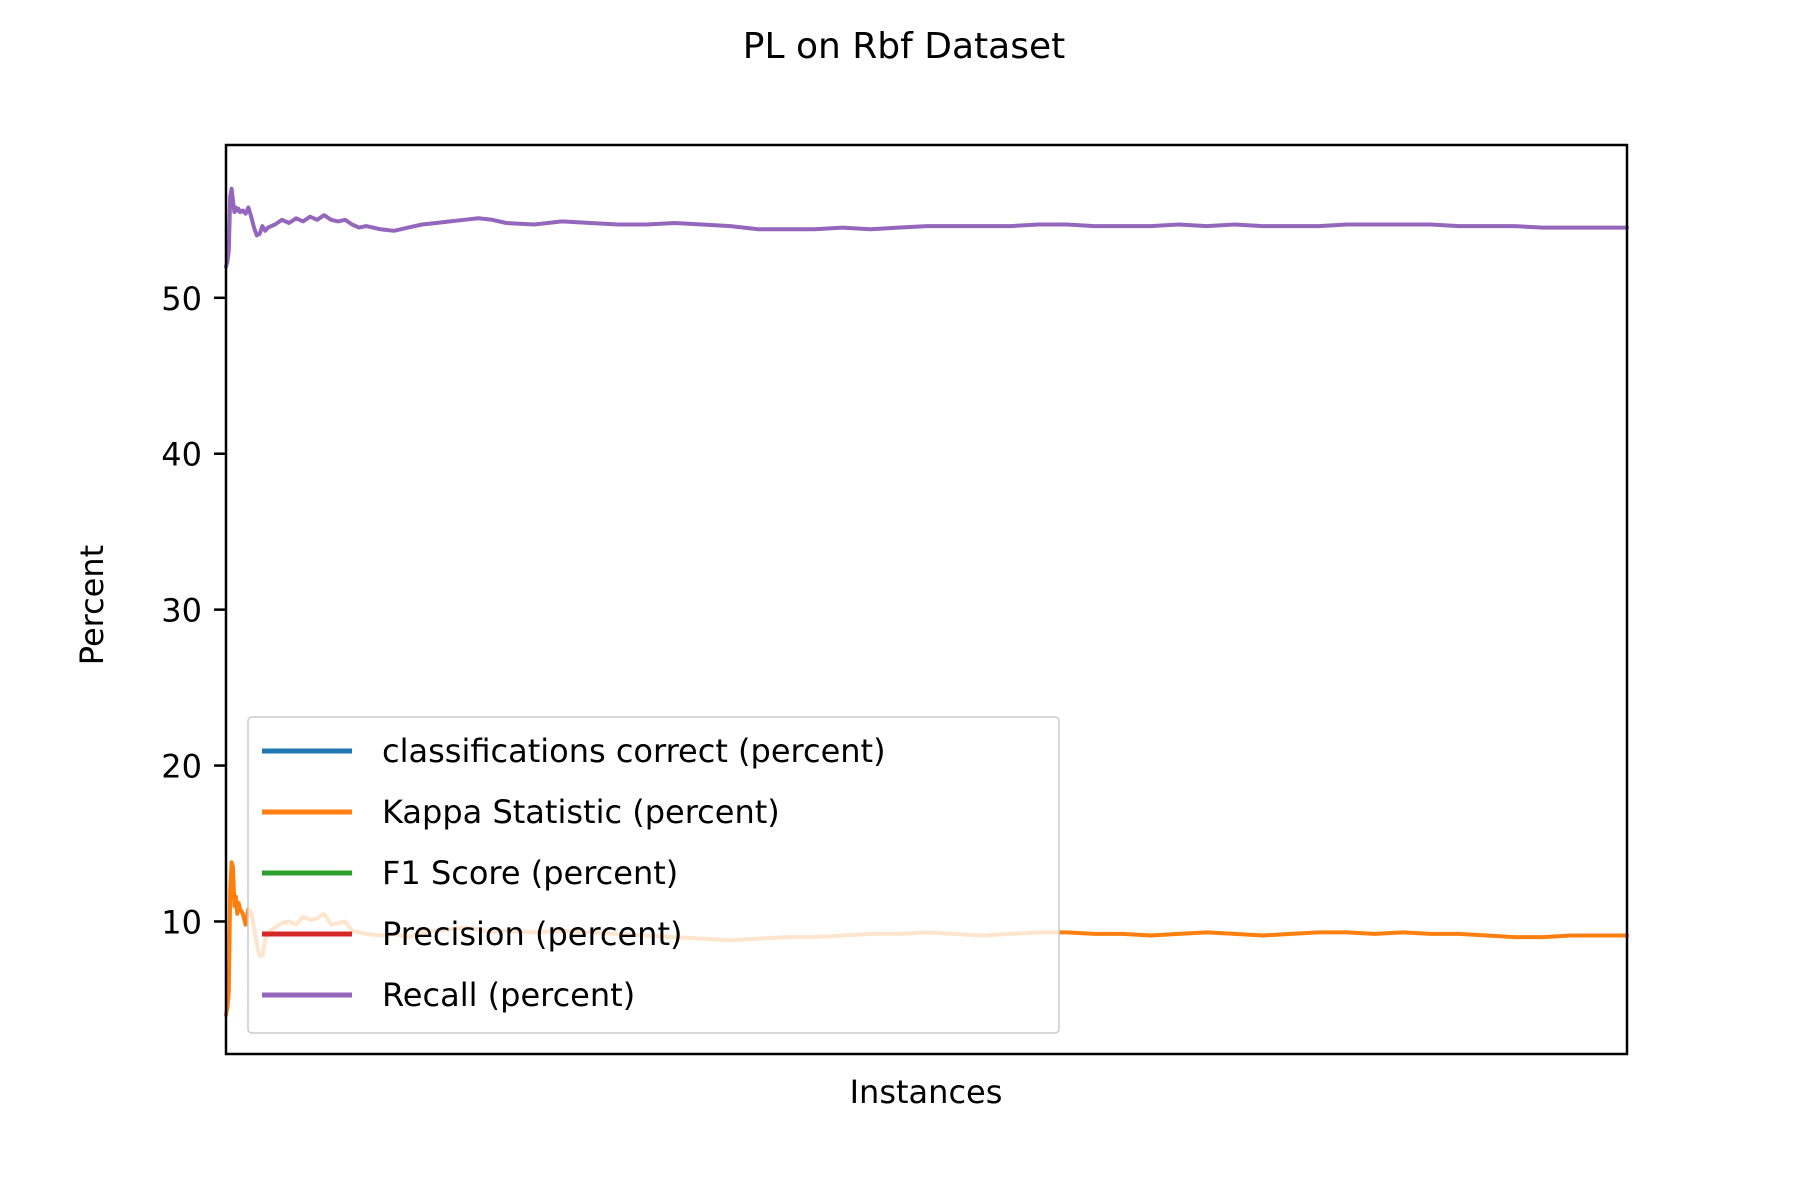  Describe the element at coordinates (92, 605) in the screenshot. I see `y-axis-label: Percent` at that location.